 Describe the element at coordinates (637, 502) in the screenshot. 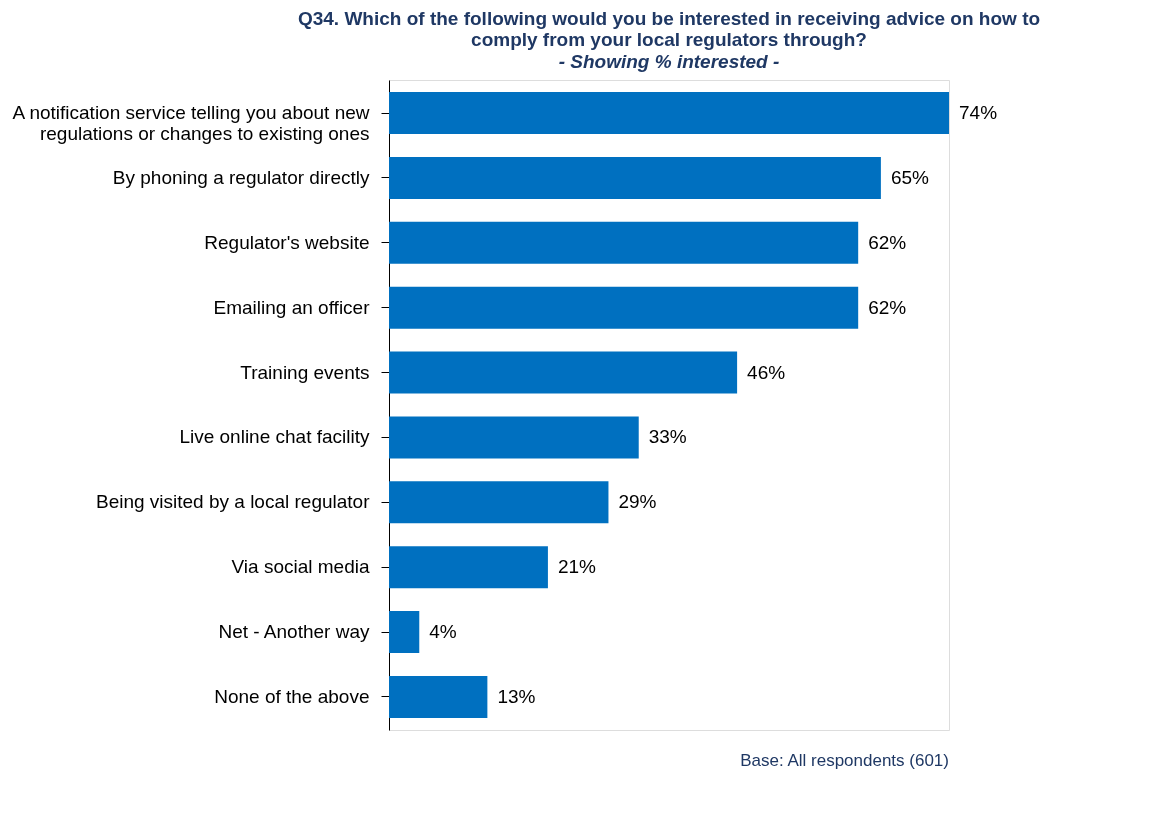

I see `data-label: 29%` at that location.